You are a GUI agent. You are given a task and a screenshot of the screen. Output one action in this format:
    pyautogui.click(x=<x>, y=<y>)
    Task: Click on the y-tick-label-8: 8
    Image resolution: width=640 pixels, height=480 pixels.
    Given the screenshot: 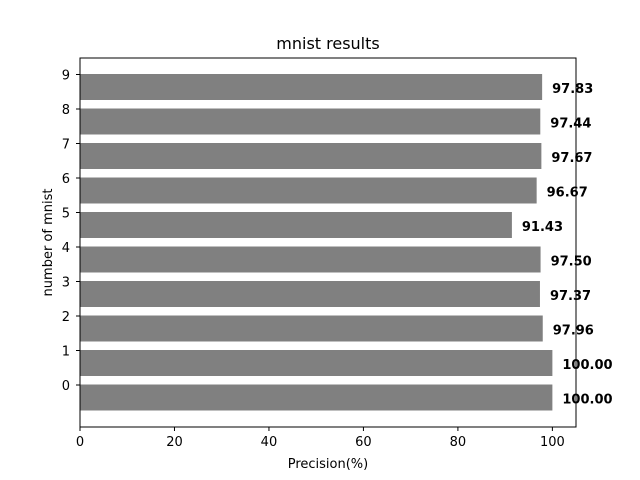 What is the action you would take?
    pyautogui.click(x=66, y=110)
    